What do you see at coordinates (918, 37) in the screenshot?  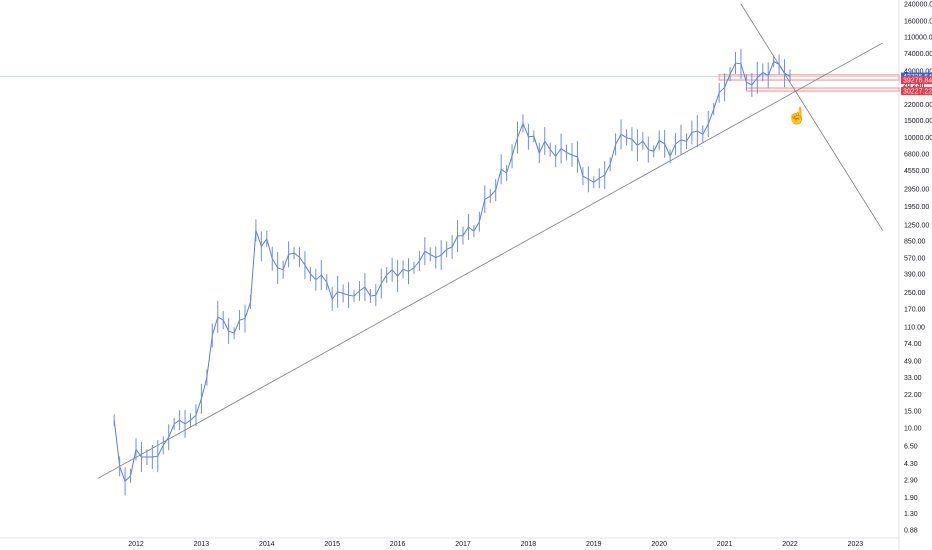 I see `price-tick-label: 110000.00` at bounding box center [918, 37].